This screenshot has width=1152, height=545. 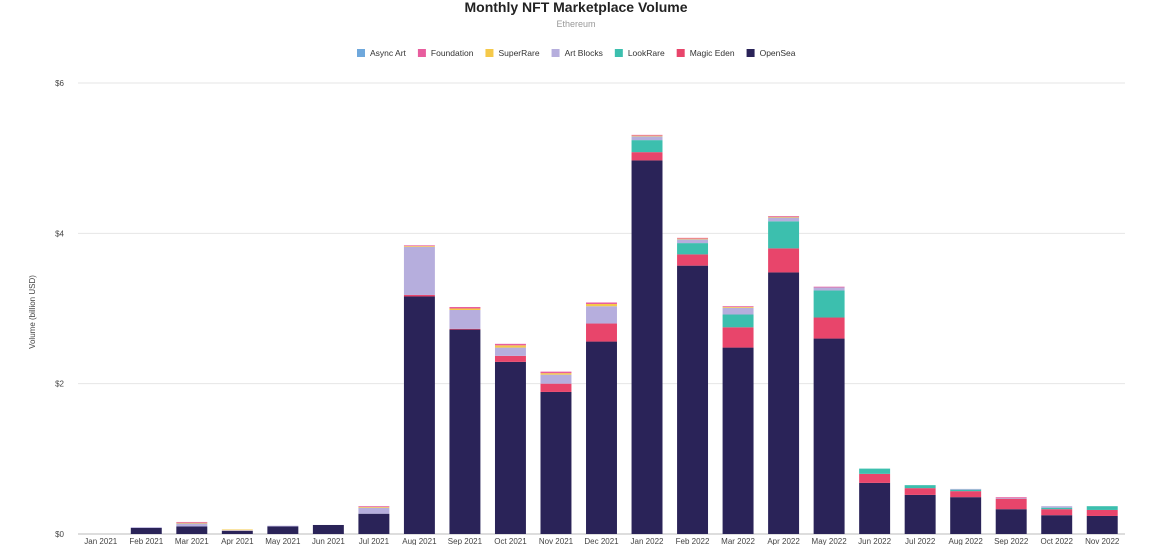 I want to click on y-axis-label: Volume (billion USD), so click(x=32, y=312).